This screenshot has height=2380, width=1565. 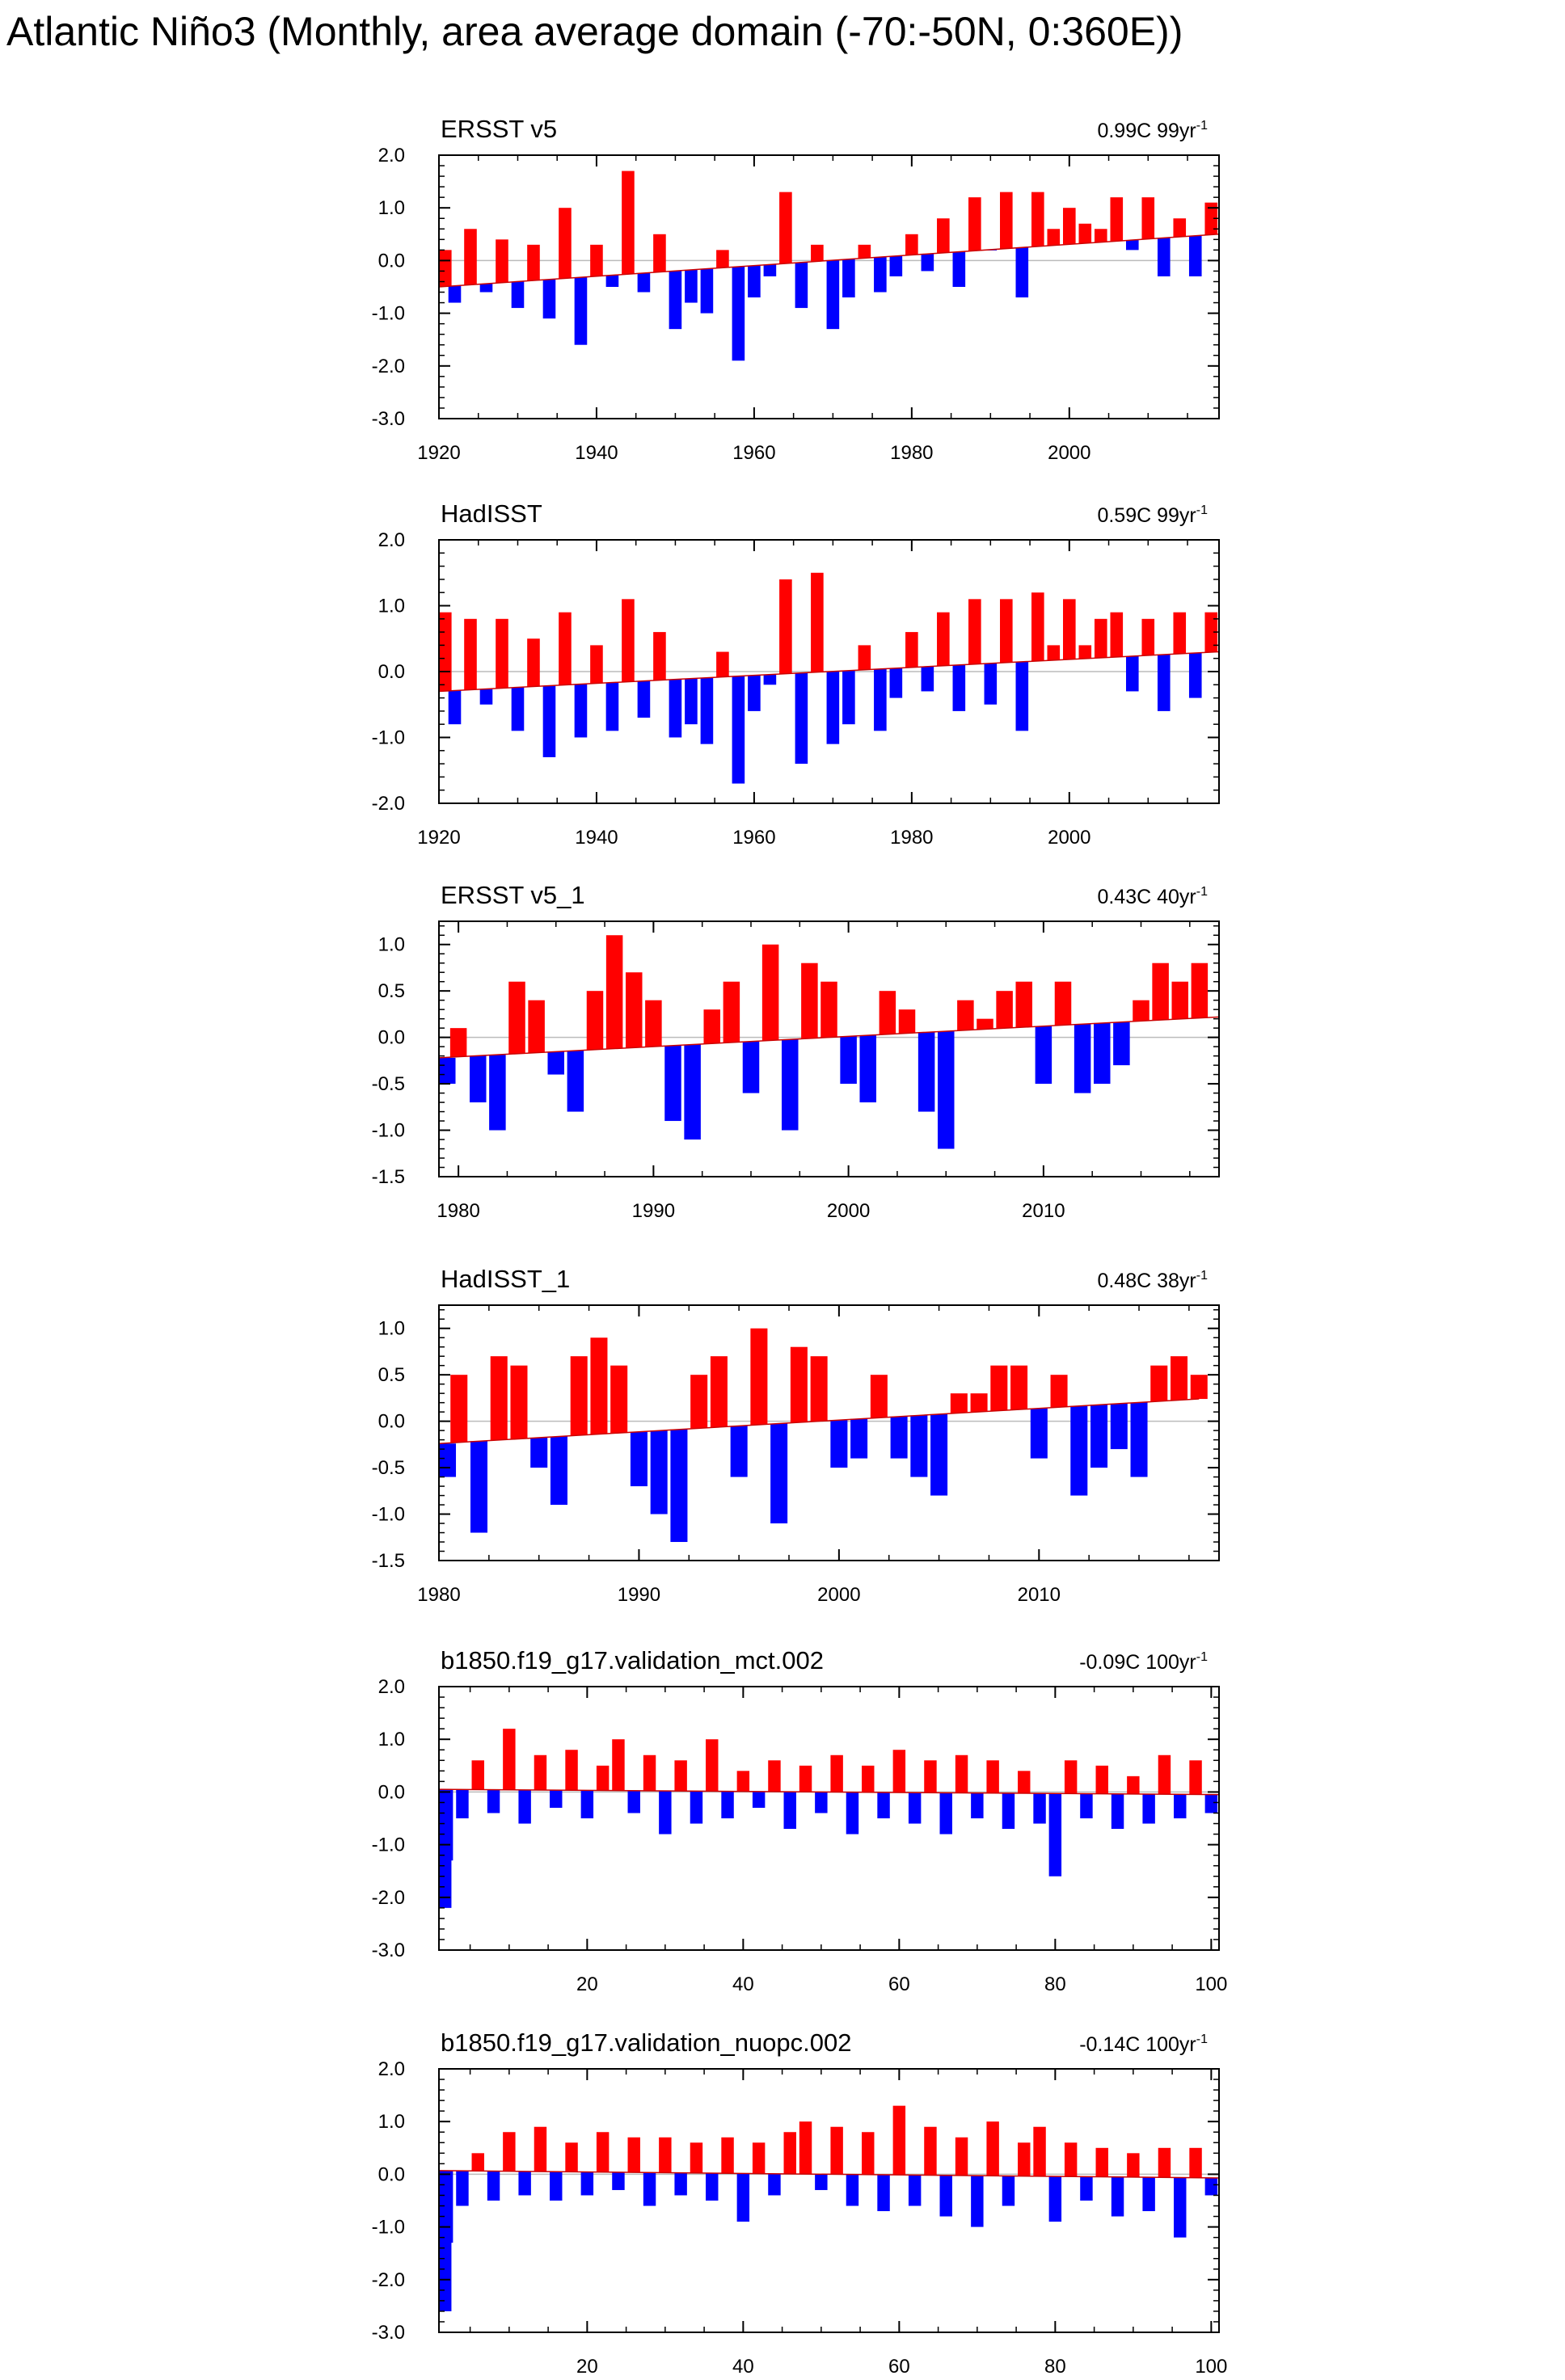 I want to click on trend-period: 100yr, so click(x=1170, y=2045).